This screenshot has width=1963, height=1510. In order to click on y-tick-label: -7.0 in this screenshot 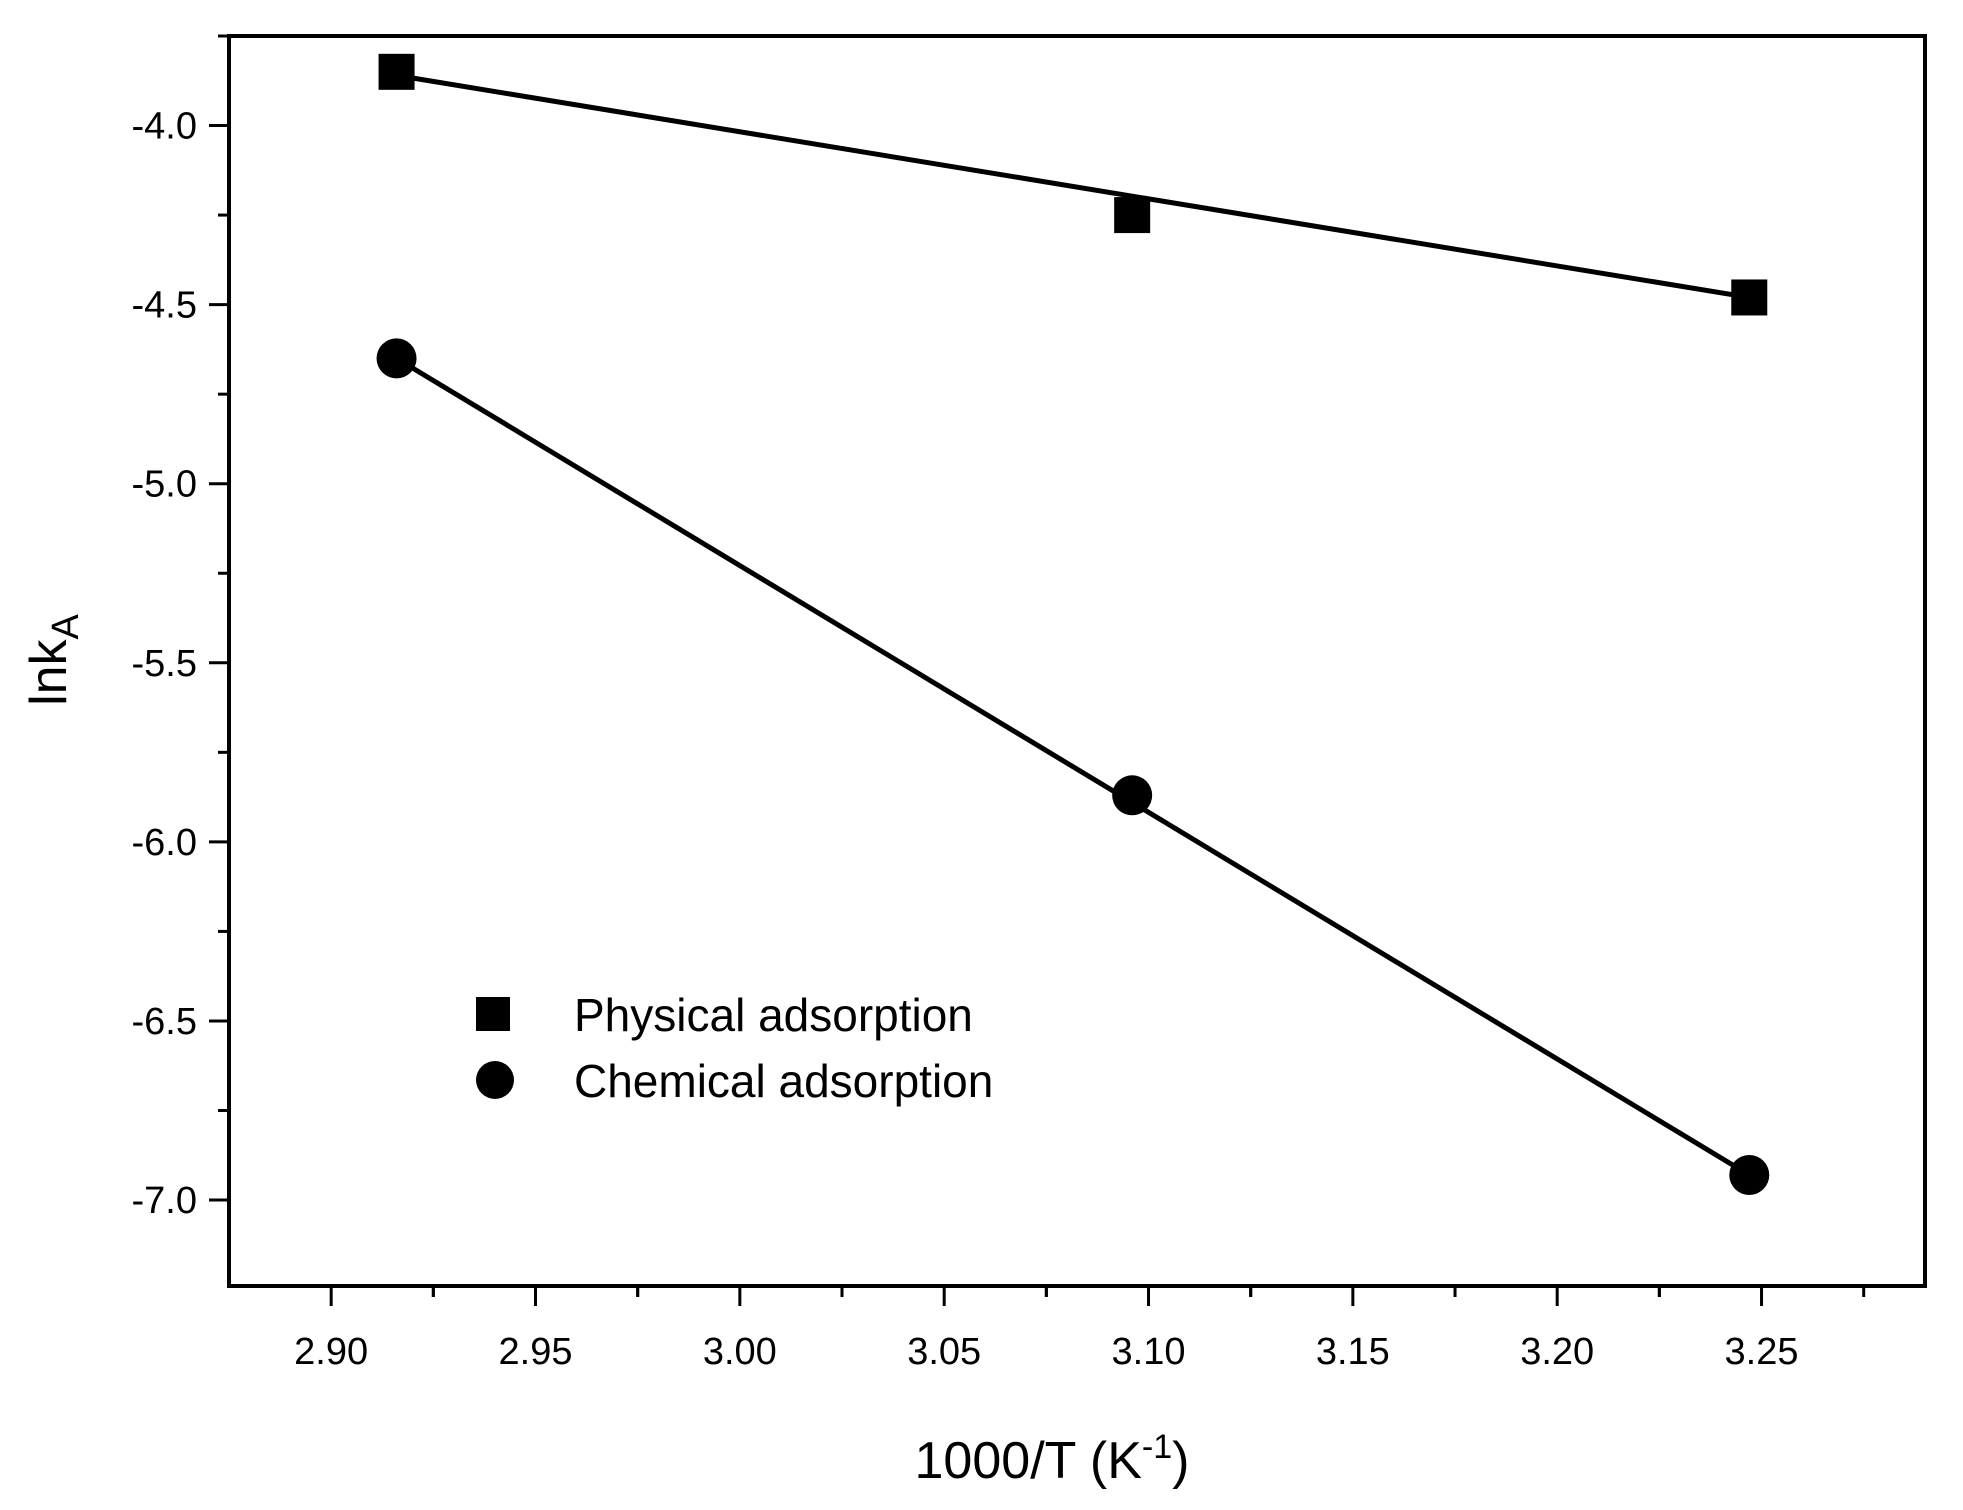, I will do `click(164, 1201)`.